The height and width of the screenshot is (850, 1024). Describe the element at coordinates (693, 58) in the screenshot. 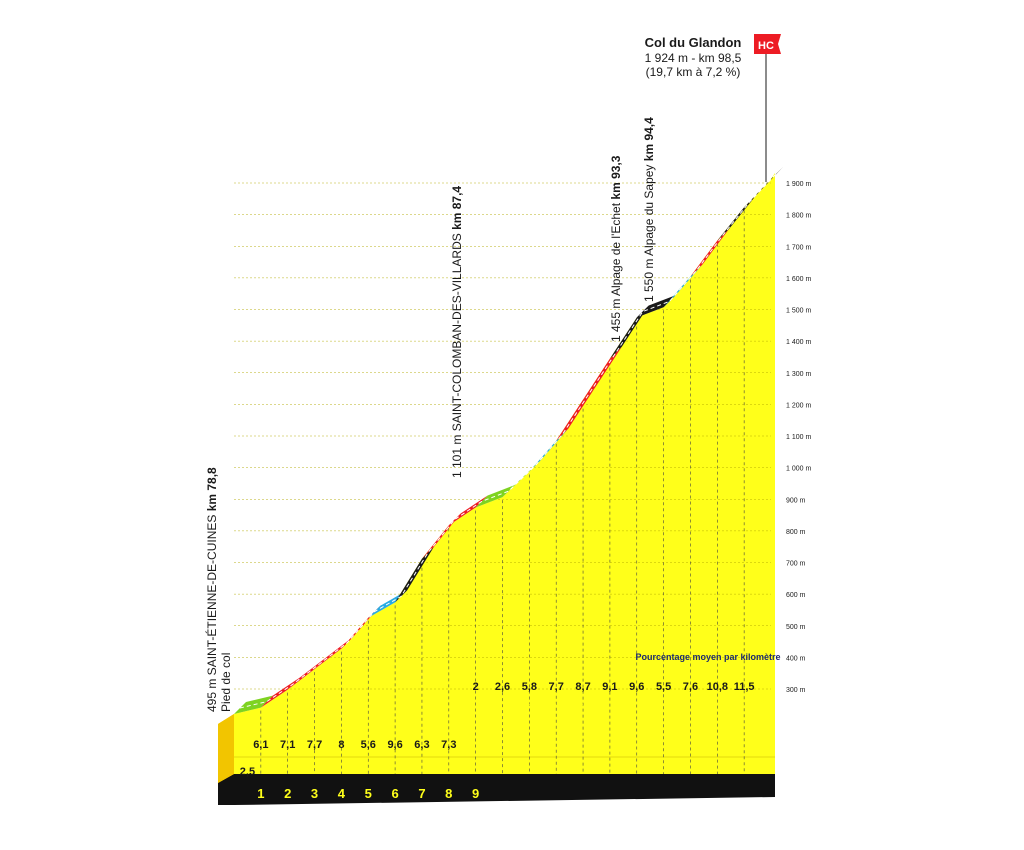

I see `summit-details-line1: 1 924 m - km 98,5` at that location.